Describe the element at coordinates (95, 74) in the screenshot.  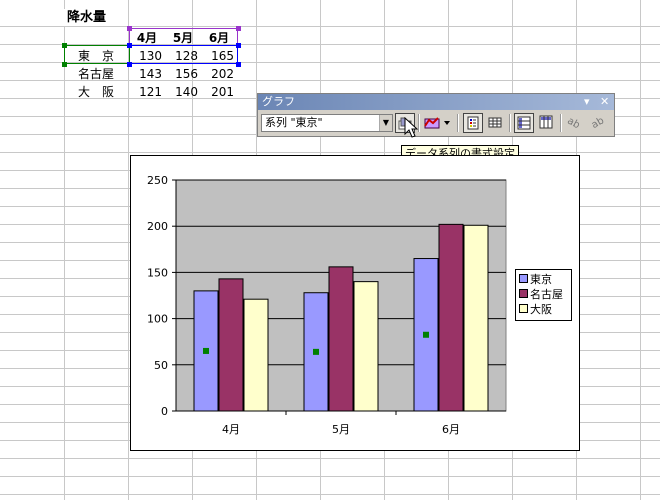
I see `row-label-nagoya: 名古屋` at that location.